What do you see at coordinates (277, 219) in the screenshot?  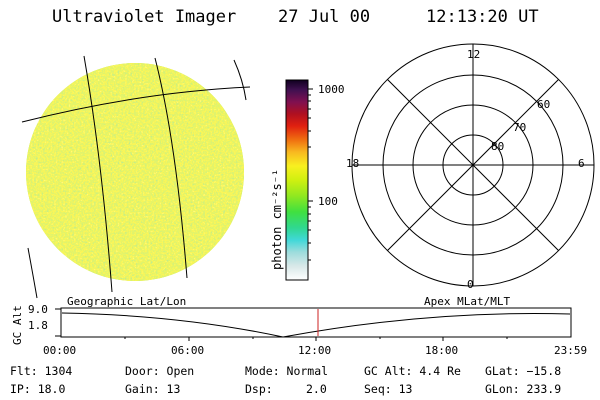 I see `colorbar-unit-label: photon cm⁻²s⁻¹` at bounding box center [277, 219].